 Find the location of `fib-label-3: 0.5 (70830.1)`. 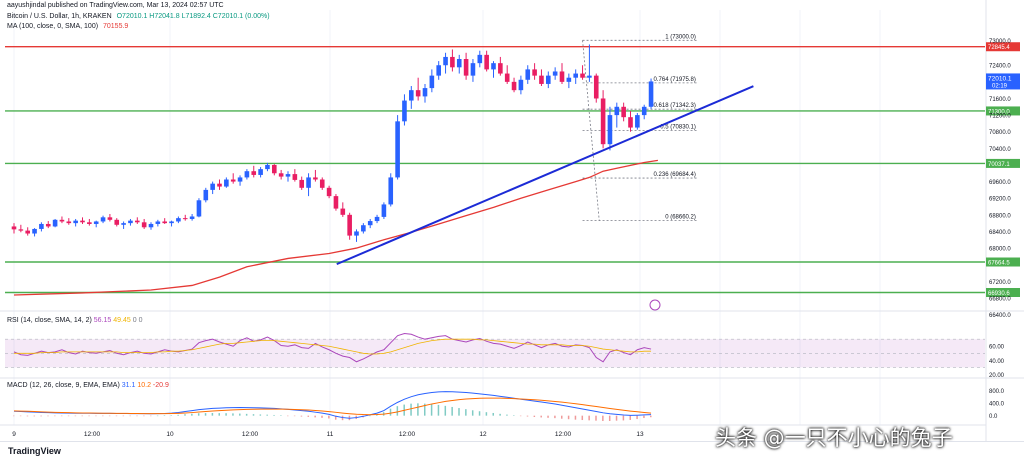

fib-label-3: 0.5 (70830.1) is located at coordinates (678, 127).